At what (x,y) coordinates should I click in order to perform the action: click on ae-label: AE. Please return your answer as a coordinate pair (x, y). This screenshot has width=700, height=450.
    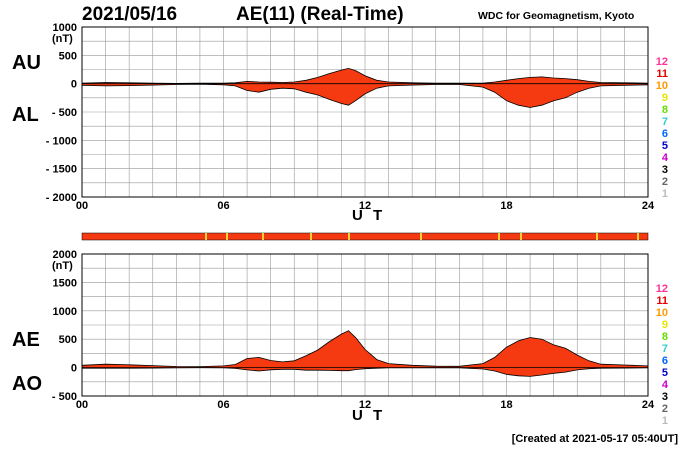
    Looking at the image, I should click on (26, 340).